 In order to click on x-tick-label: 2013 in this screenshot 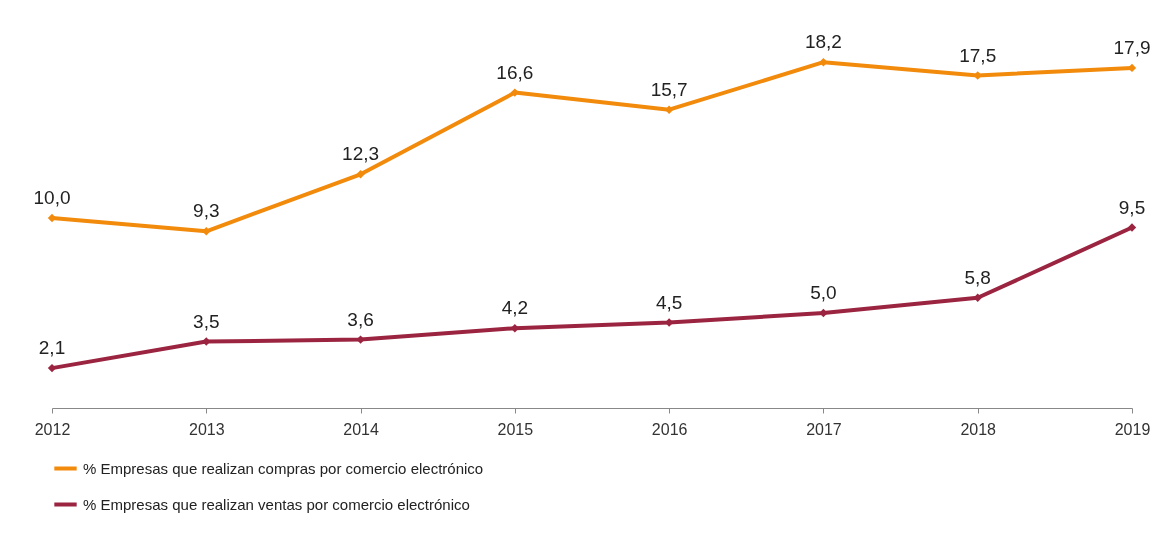, I will do `click(206, 429)`.